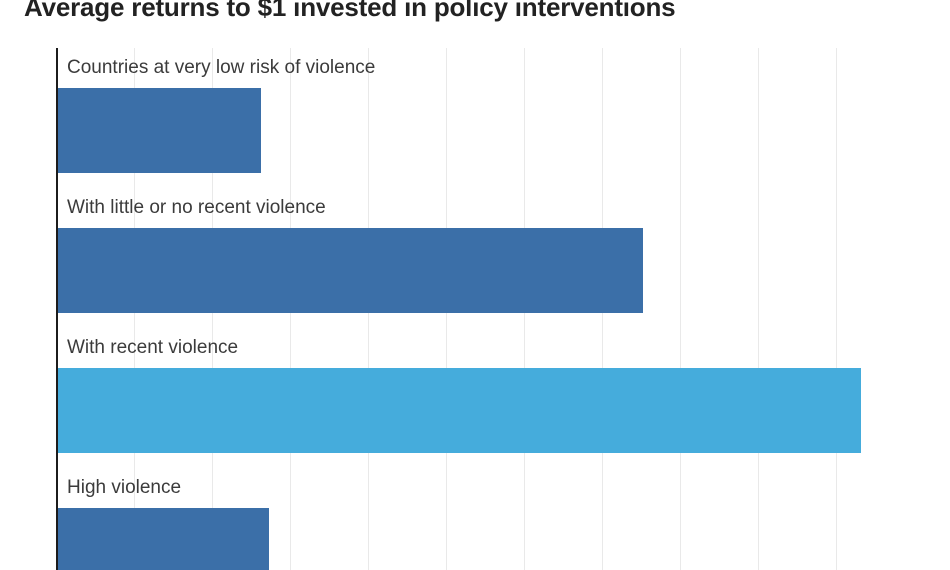 Image resolution: width=950 pixels, height=570 pixels. What do you see at coordinates (196, 207) in the screenshot?
I see `bar-label: With little or no recent violence` at bounding box center [196, 207].